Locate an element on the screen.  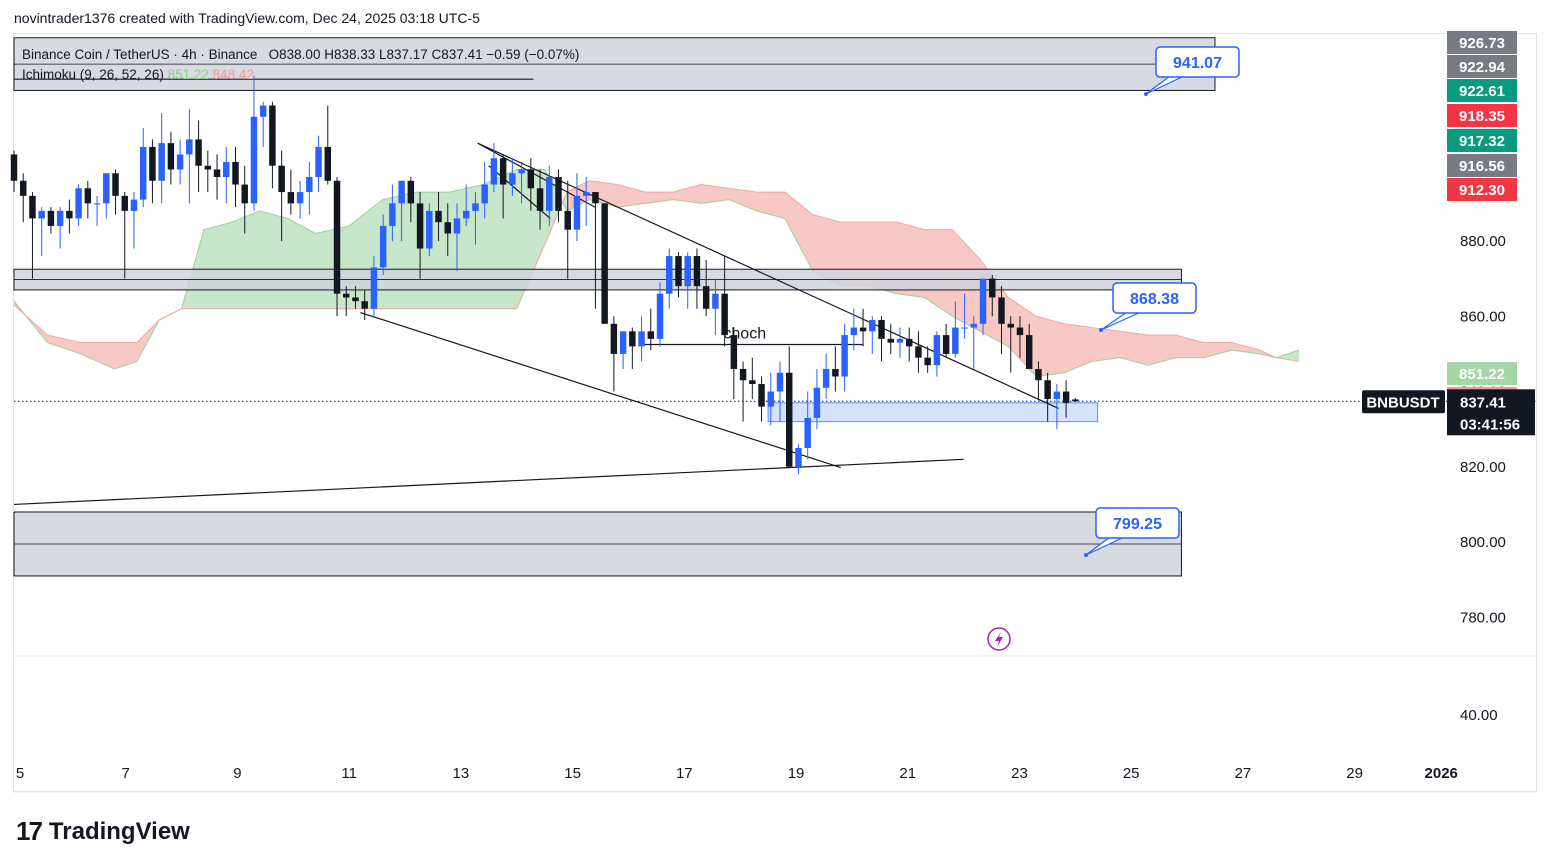
y-tick-label: 820.00 is located at coordinates (1483, 467).